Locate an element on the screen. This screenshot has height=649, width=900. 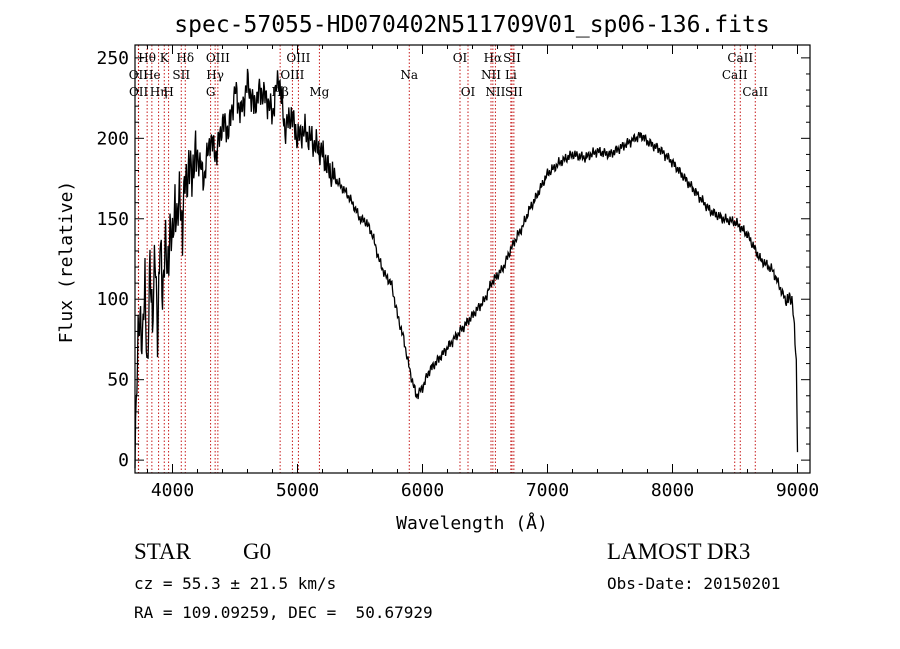
x-axis-label: Wavelength (Å) is located at coordinates (472, 523).